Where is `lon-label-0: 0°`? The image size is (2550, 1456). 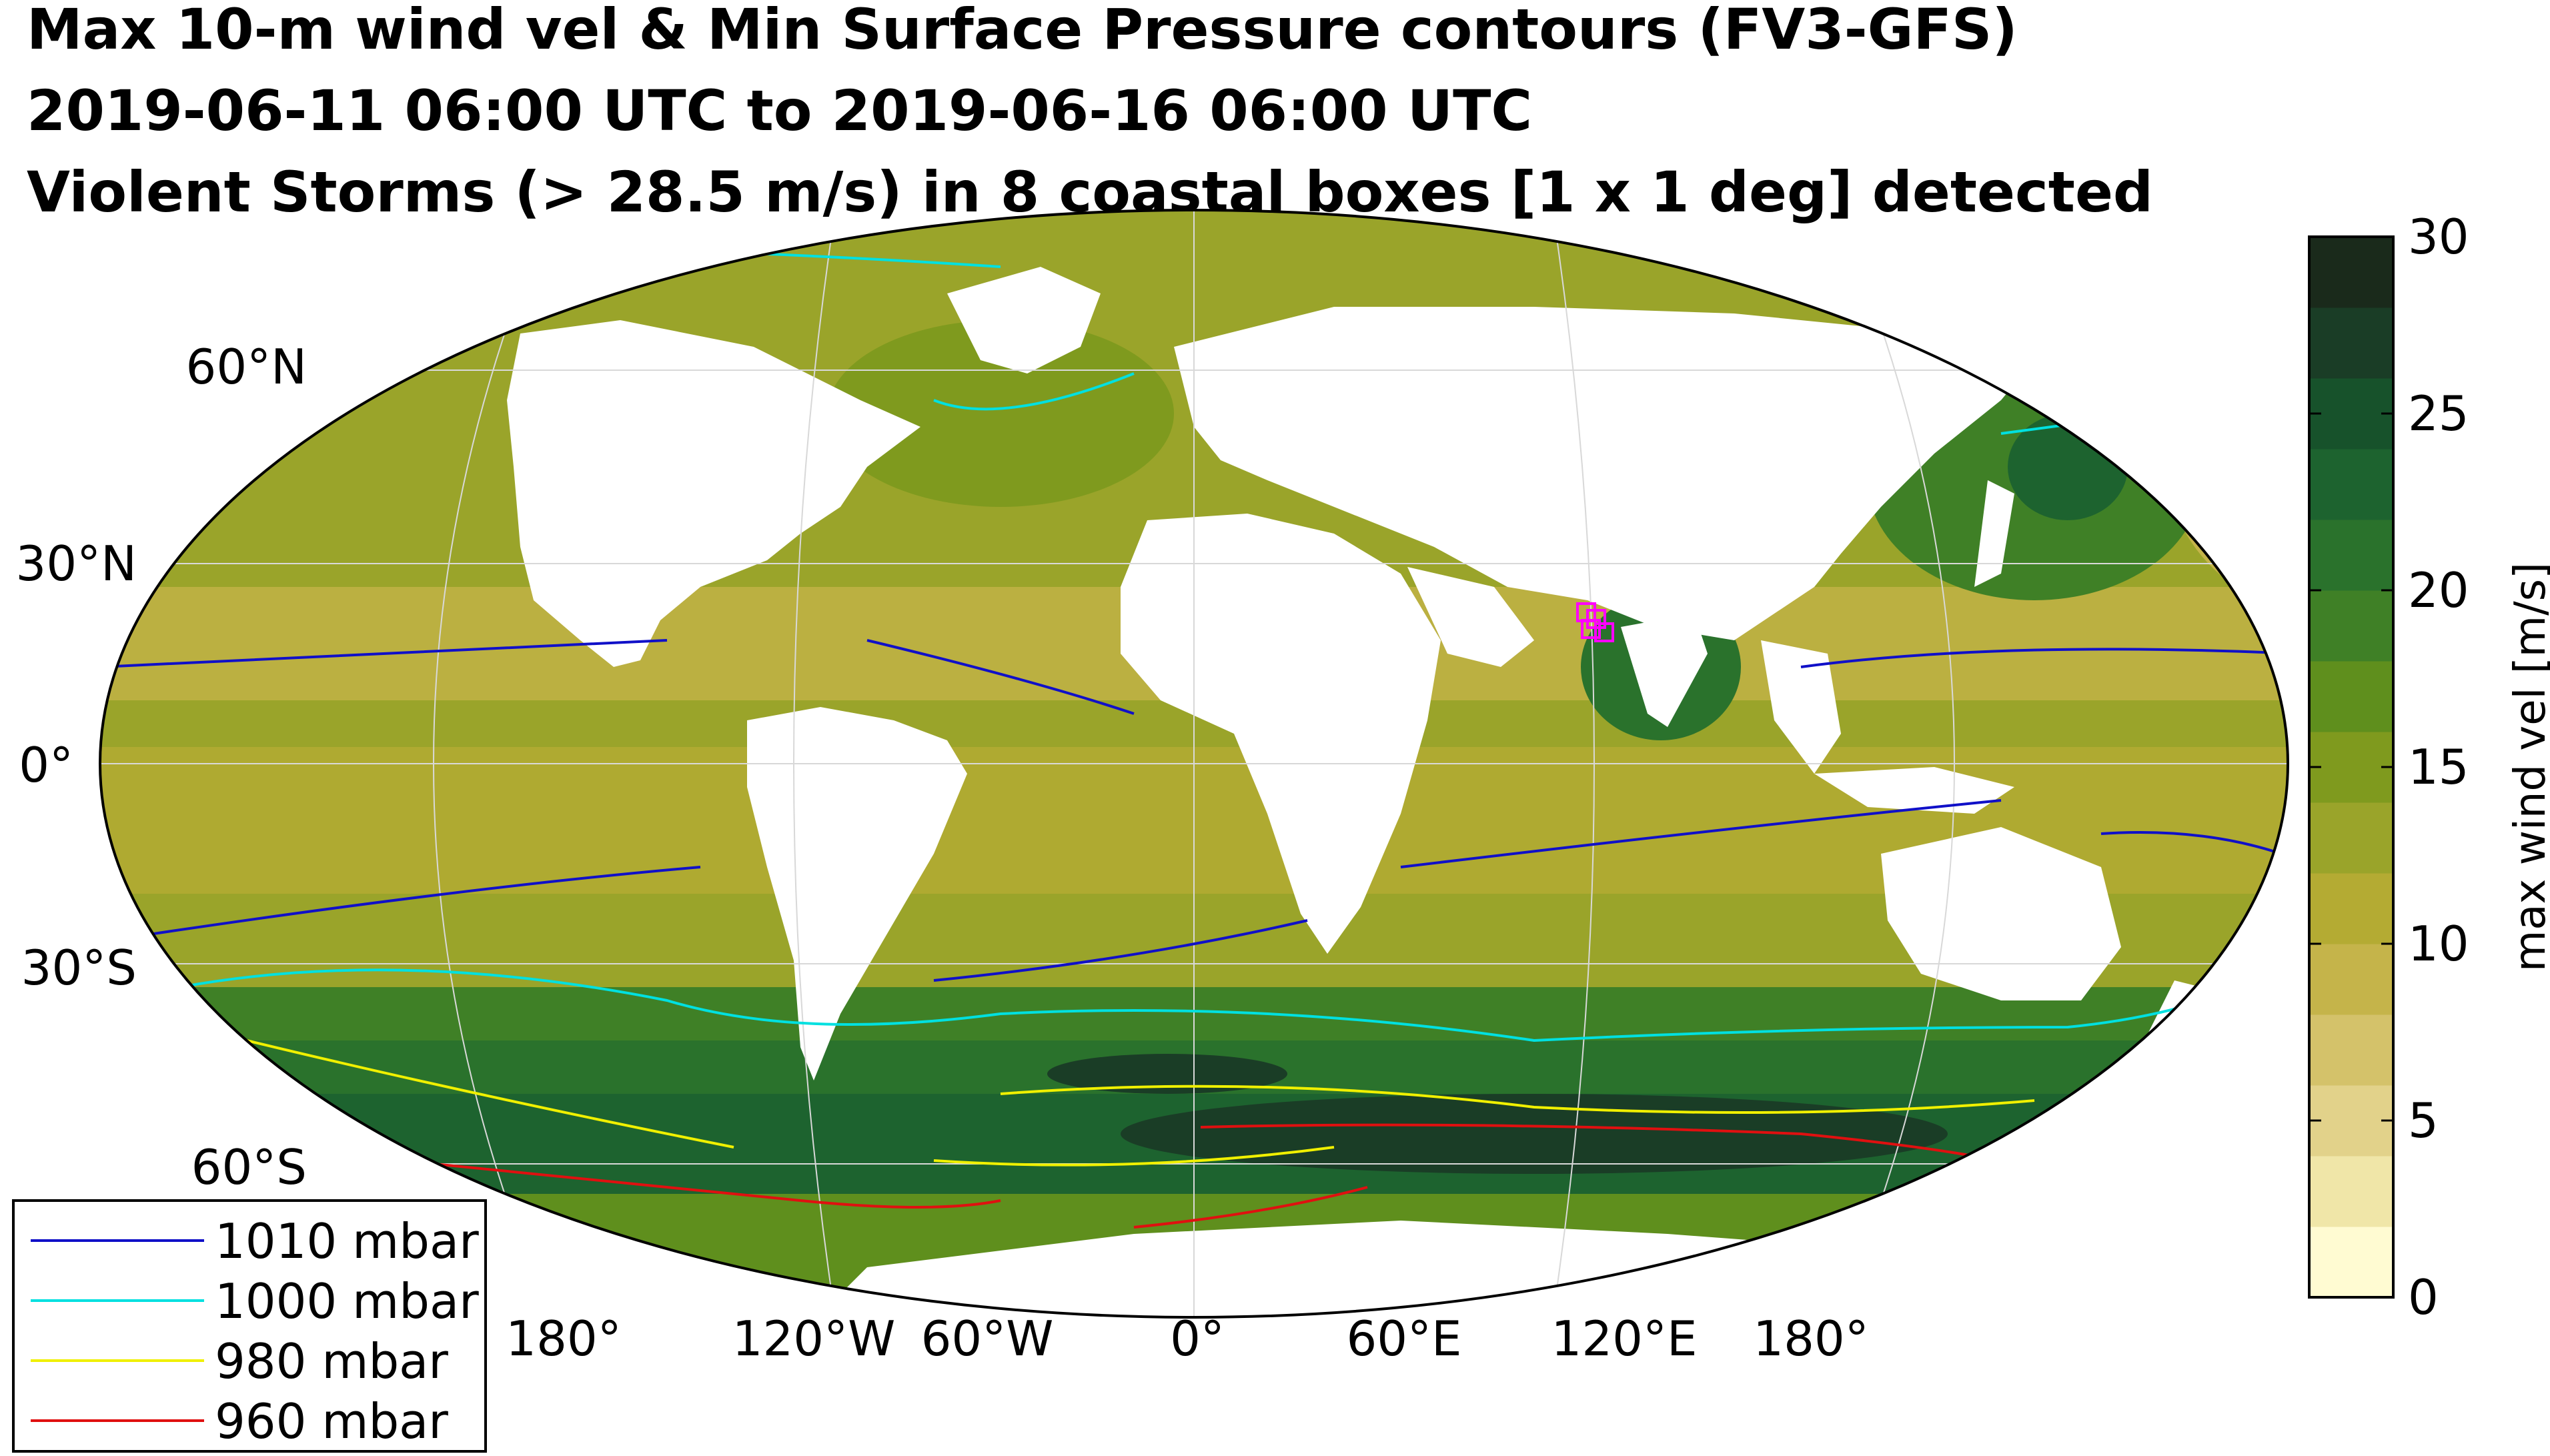 lon-label-0: 0° is located at coordinates (1197, 1339).